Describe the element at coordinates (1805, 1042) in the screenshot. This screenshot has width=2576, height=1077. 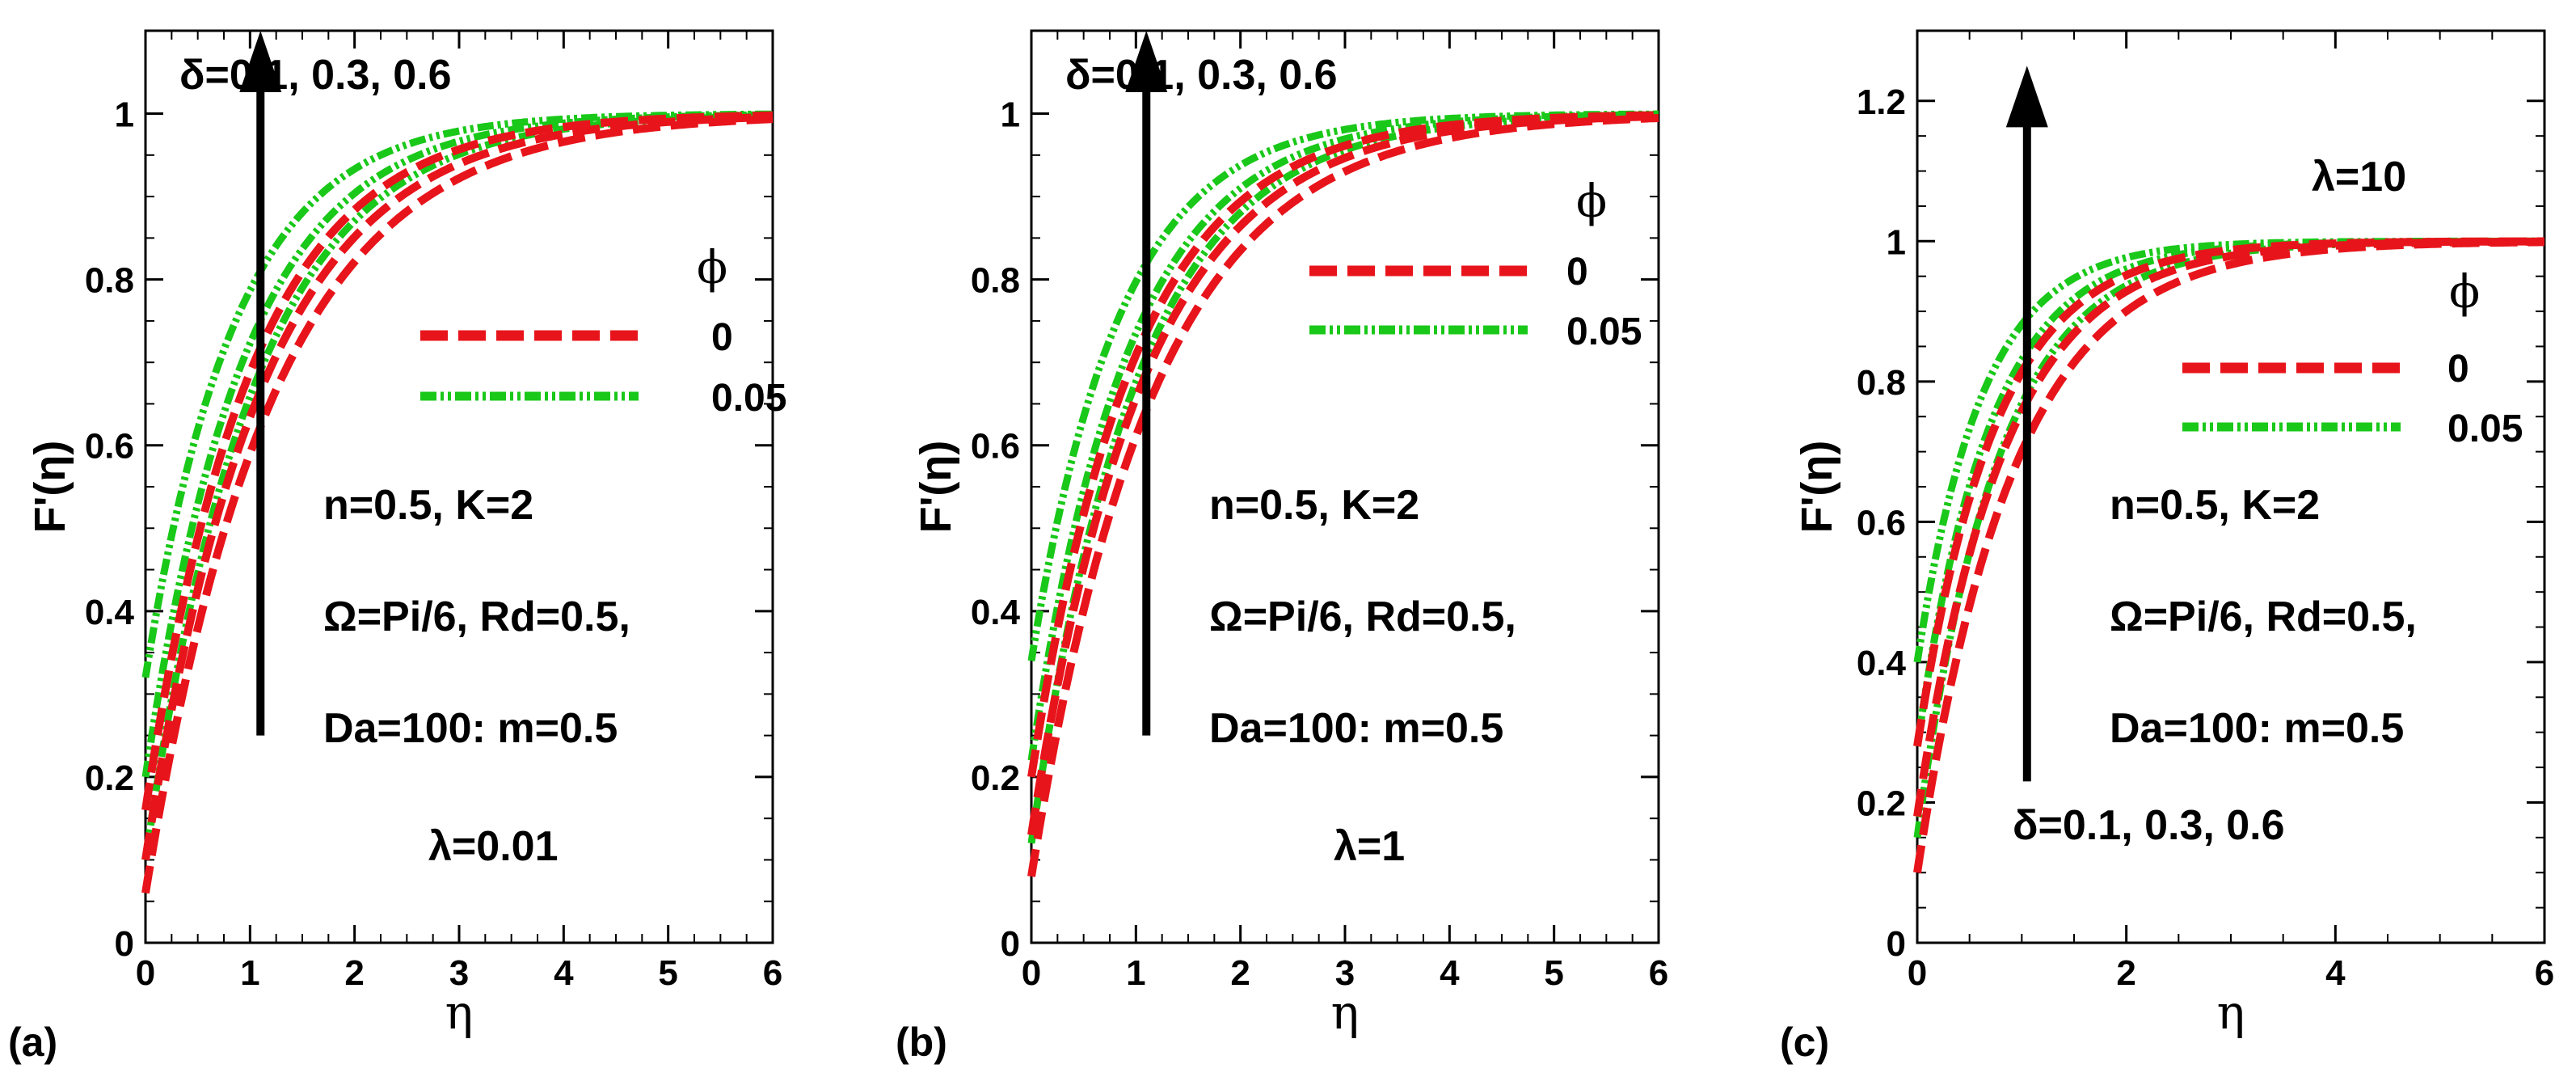
I see `panel-label: (c)` at that location.